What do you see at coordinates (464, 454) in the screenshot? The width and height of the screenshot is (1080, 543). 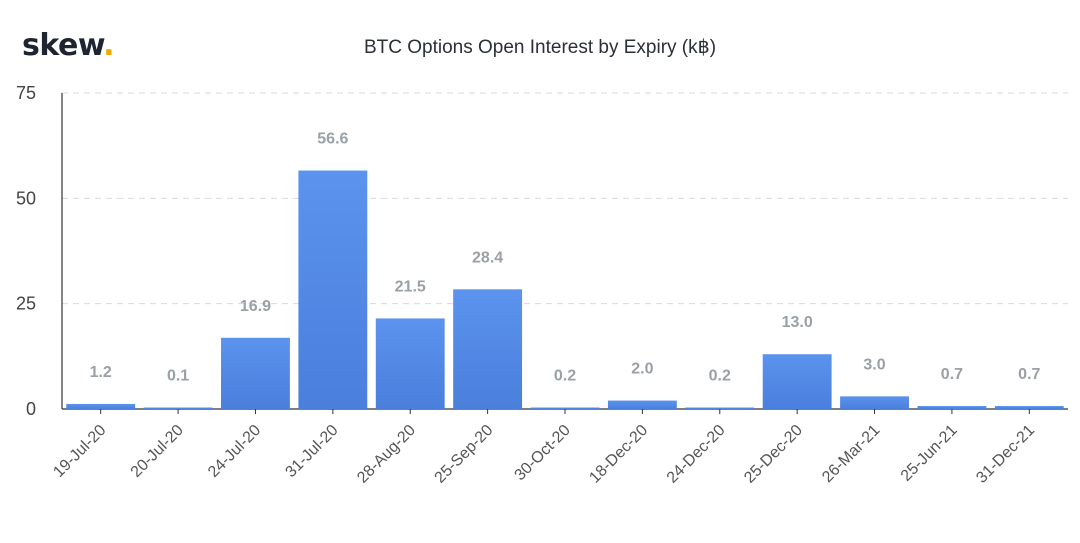 I see `x-tick-label: 25-Sep-20` at bounding box center [464, 454].